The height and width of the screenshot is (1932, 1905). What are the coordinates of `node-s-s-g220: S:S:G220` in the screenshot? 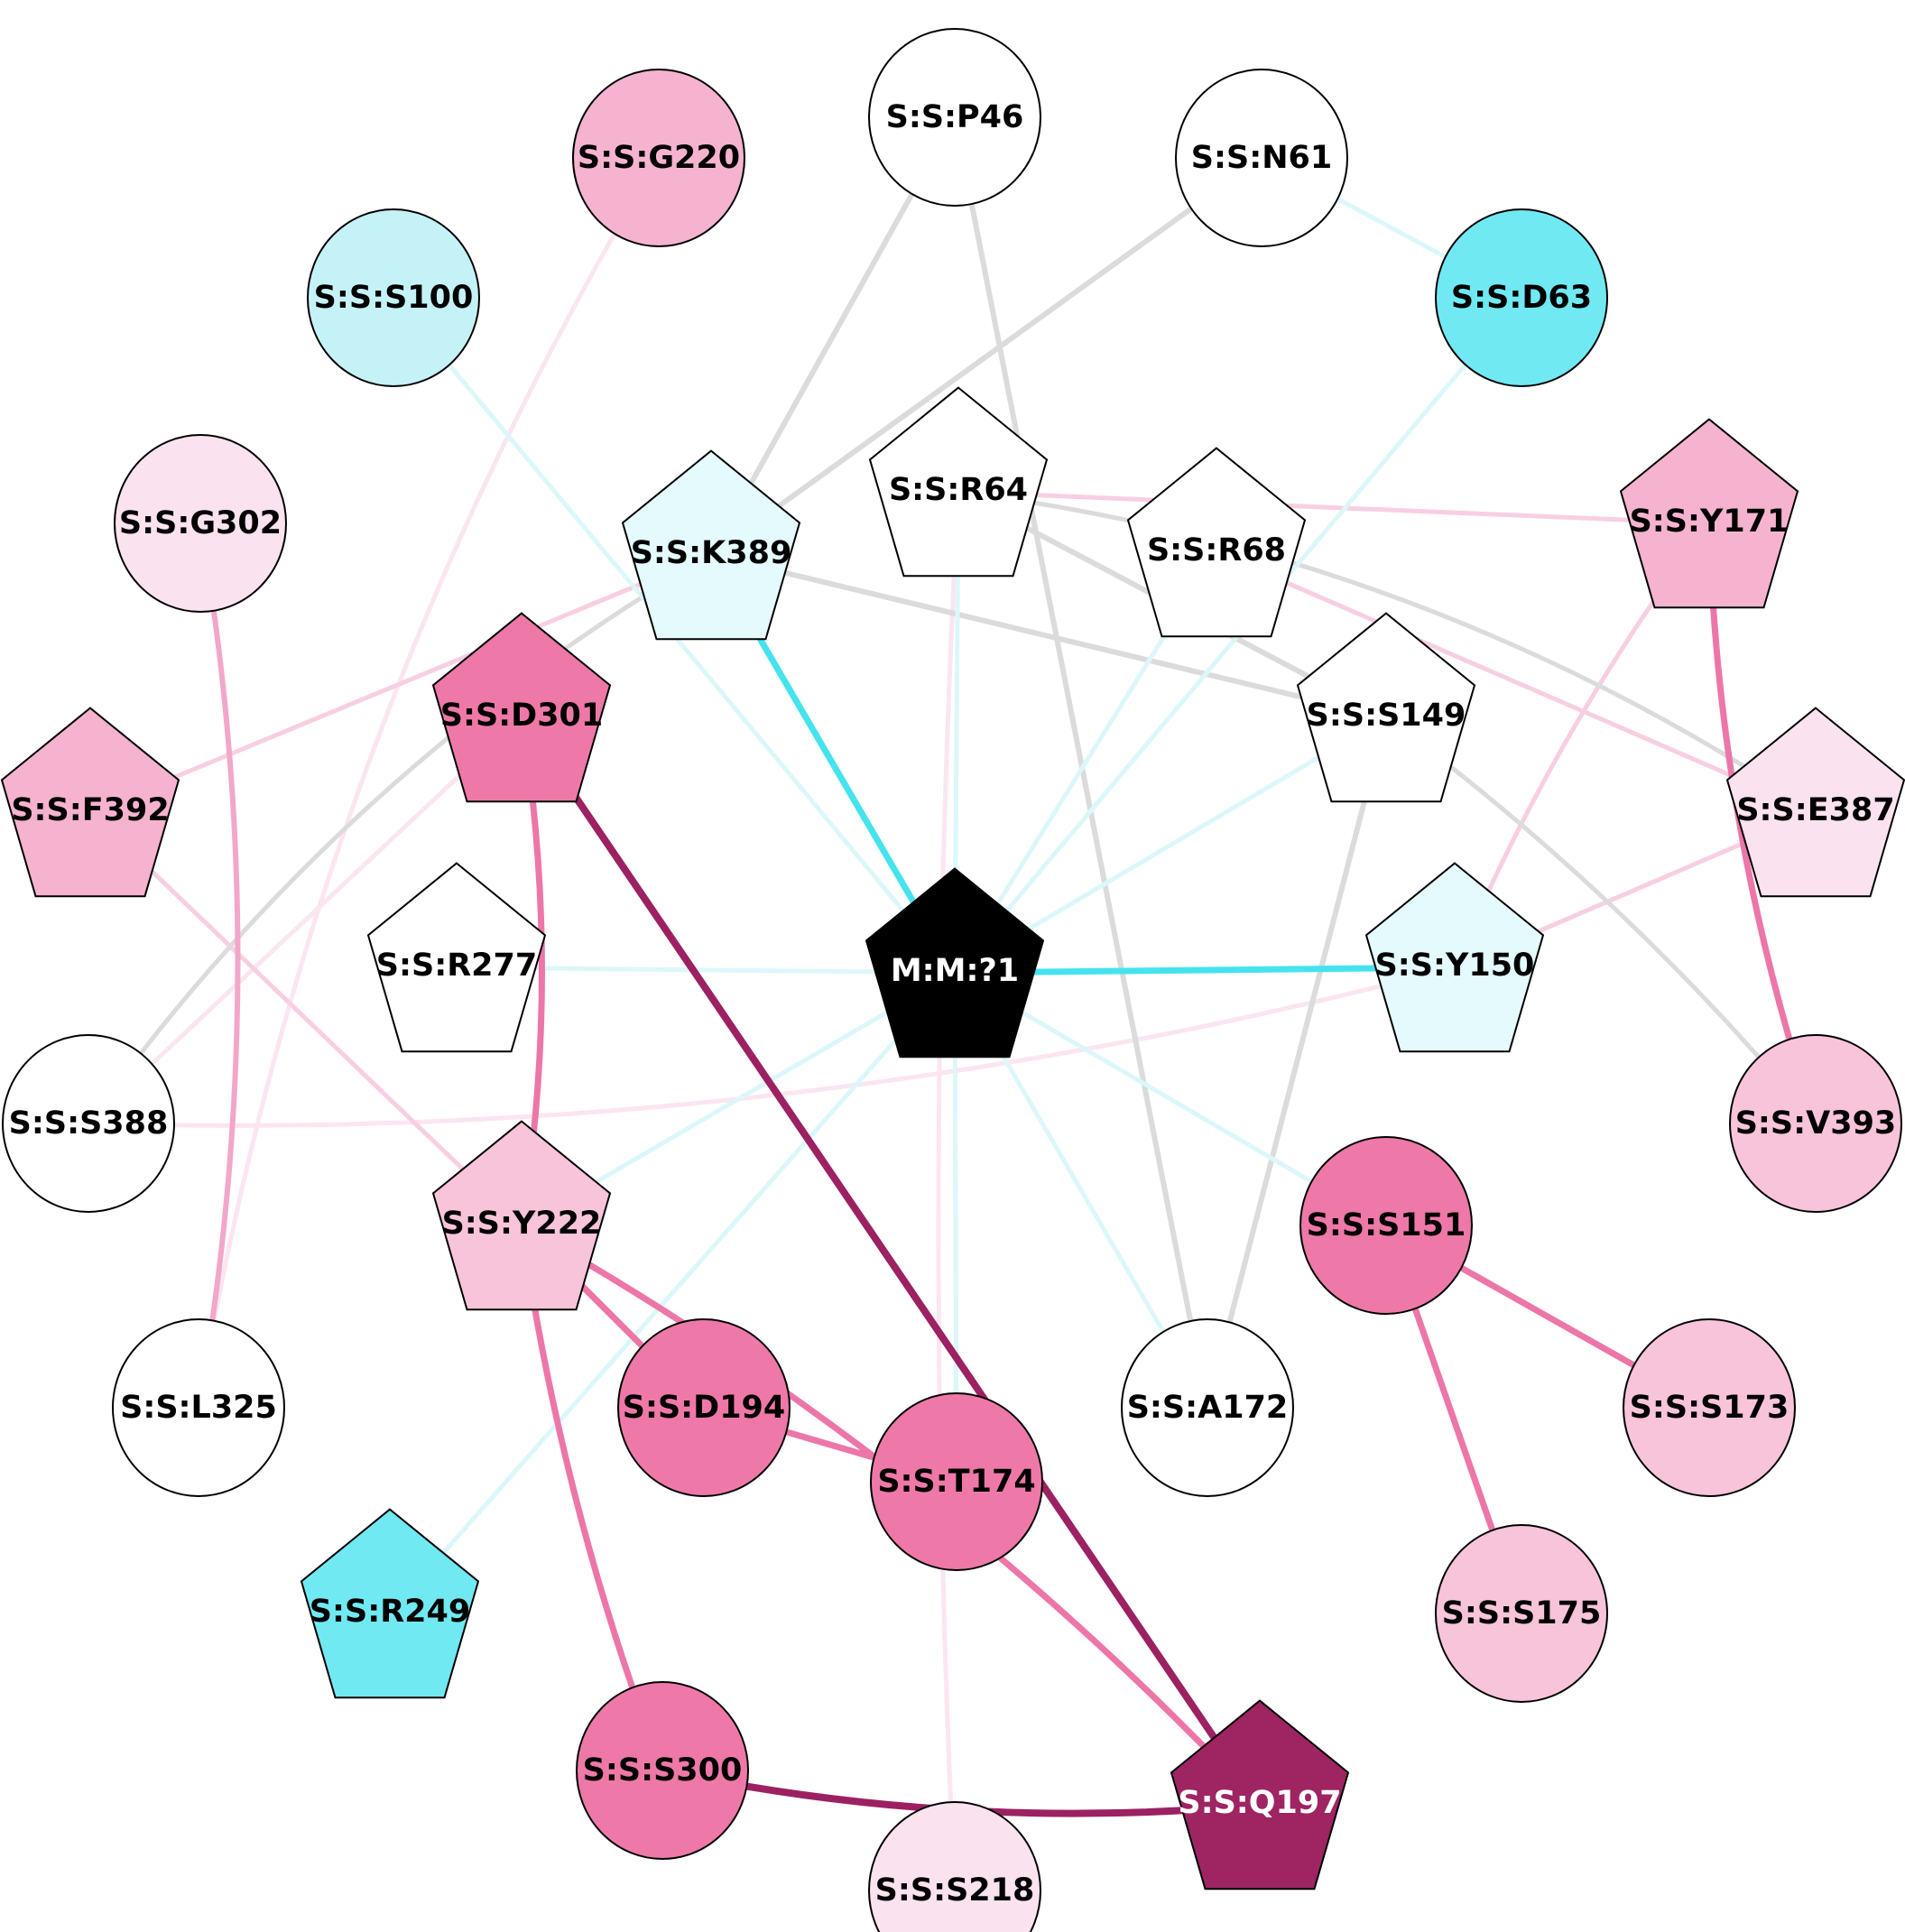 It's located at (658, 158).